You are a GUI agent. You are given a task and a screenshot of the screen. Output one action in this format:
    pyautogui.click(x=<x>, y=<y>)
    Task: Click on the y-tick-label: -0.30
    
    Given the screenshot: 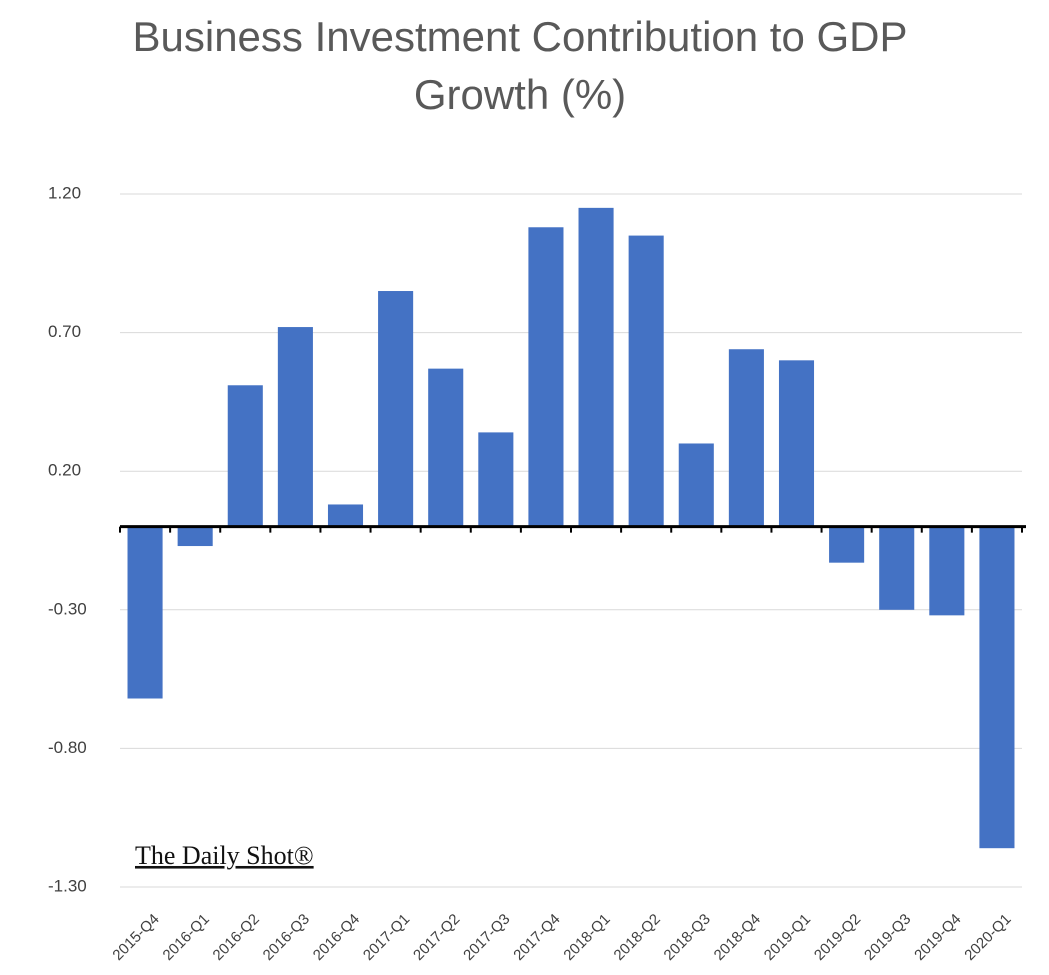 What is the action you would take?
    pyautogui.click(x=67, y=608)
    